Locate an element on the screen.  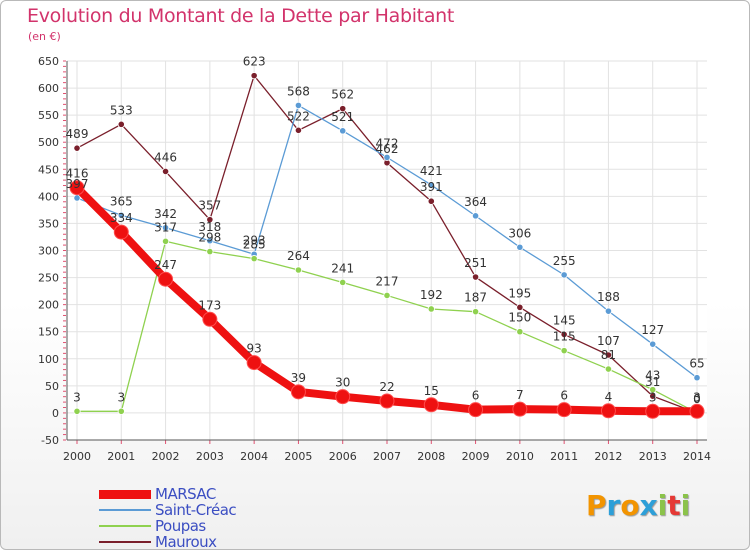
data-label: 43 is located at coordinates (652, 376).